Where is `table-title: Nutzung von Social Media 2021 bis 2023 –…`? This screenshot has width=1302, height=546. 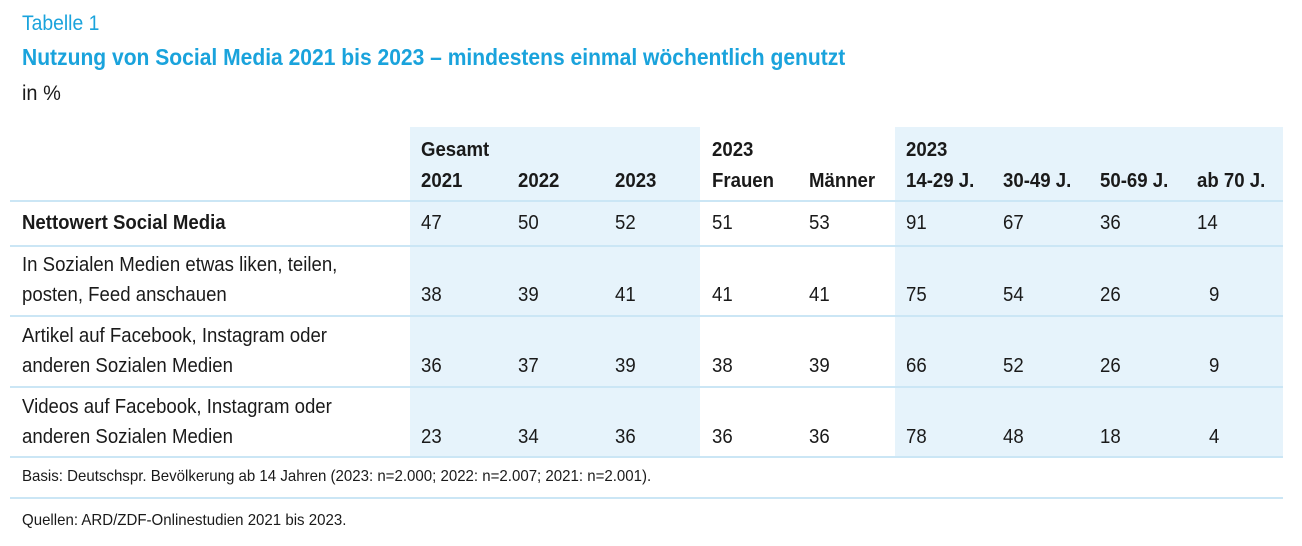
table-title: Nutzung von Social Media 2021 bis 2023 –… is located at coordinates (434, 57).